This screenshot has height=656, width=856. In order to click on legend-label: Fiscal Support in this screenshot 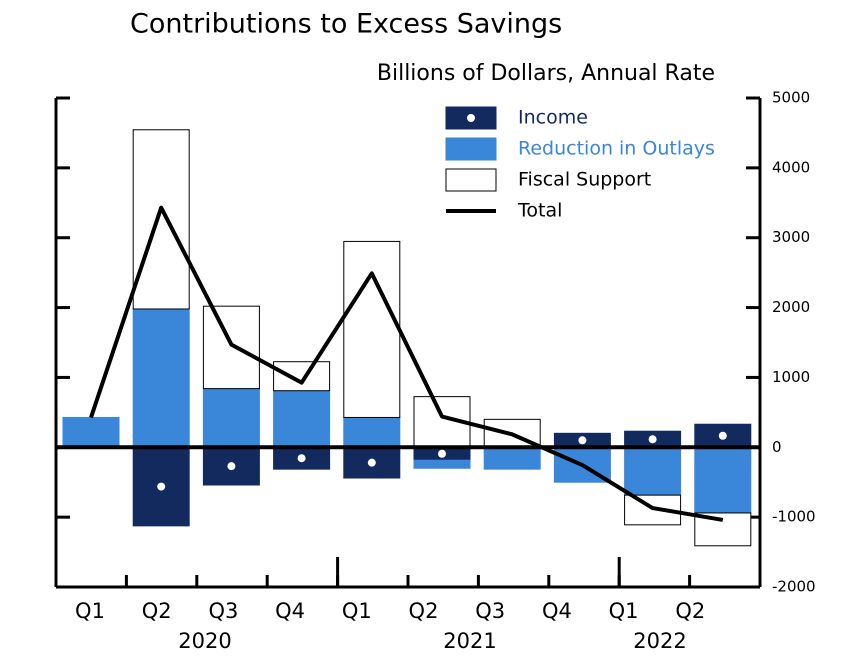, I will do `click(584, 180)`.